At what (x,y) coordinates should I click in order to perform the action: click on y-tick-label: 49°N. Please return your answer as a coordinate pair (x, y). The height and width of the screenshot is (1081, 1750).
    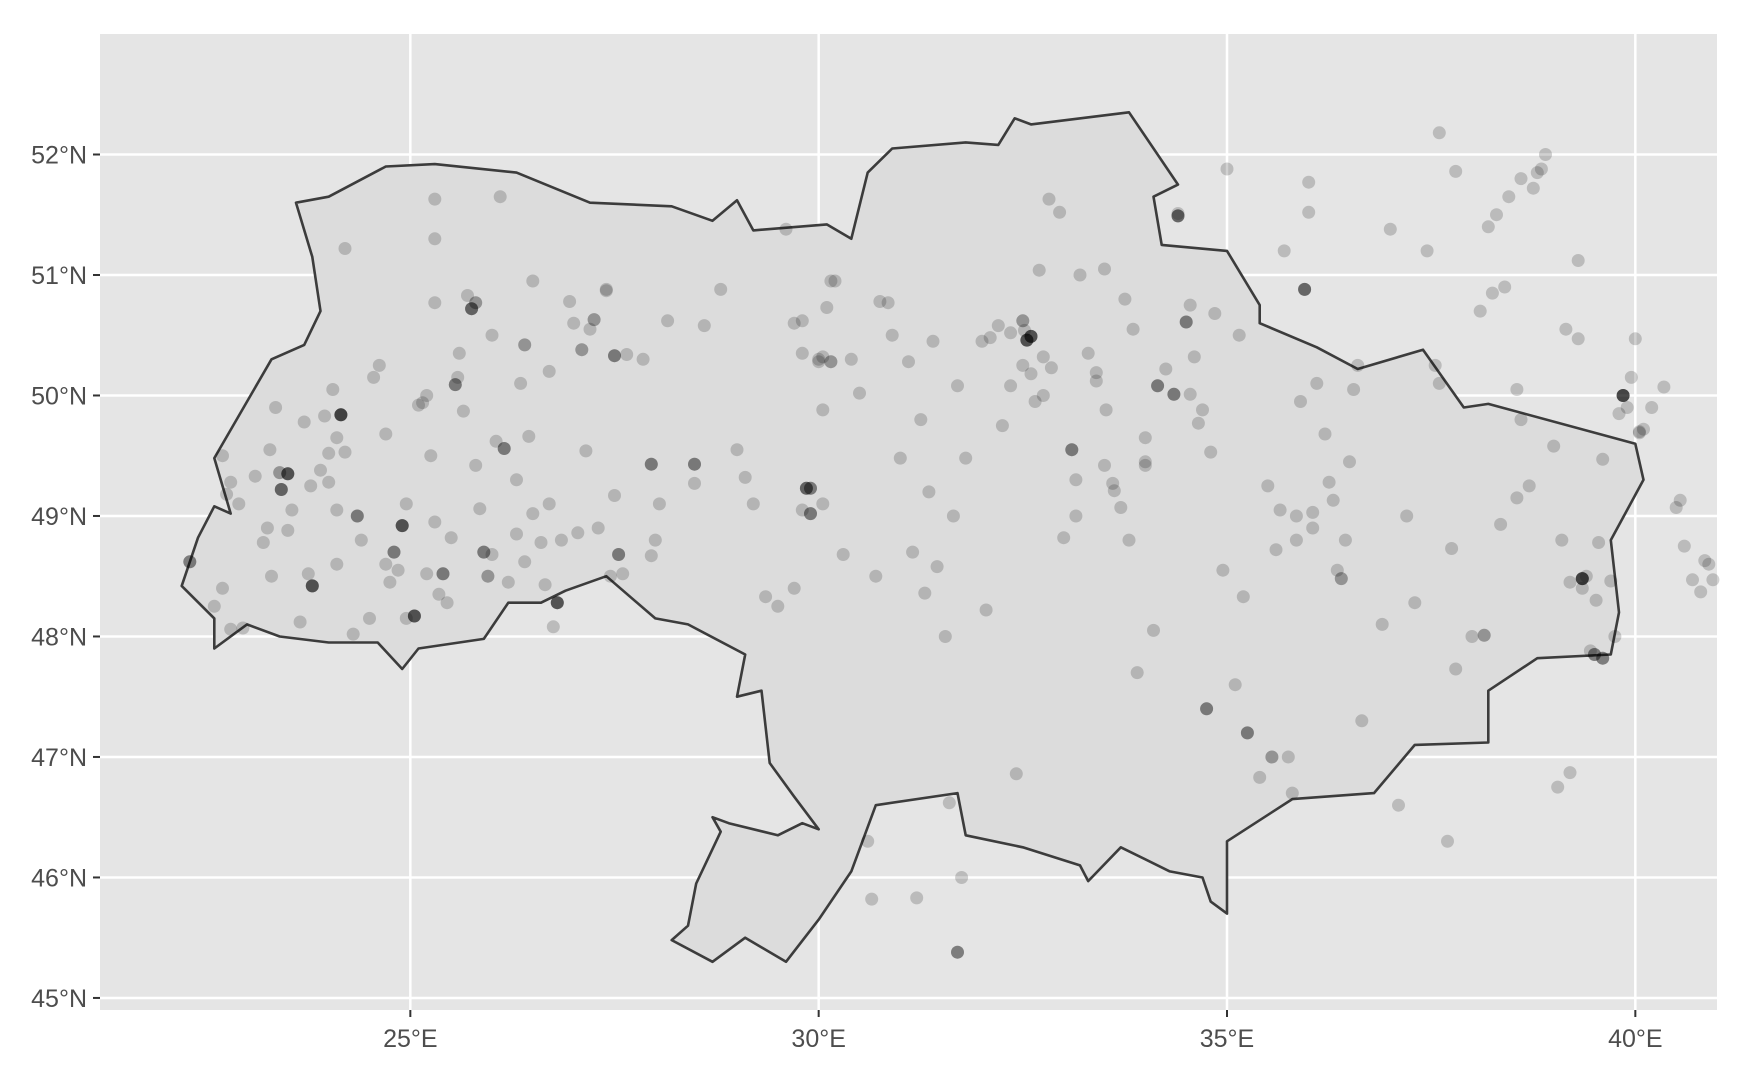
    Looking at the image, I should click on (59, 517).